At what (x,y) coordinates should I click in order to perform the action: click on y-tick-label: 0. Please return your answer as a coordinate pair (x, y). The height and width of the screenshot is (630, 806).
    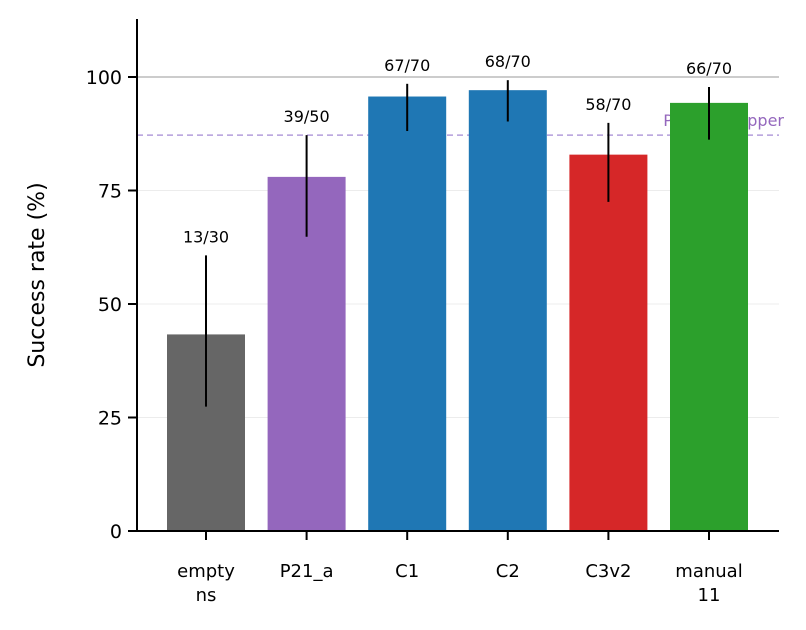
    Looking at the image, I should click on (116, 532).